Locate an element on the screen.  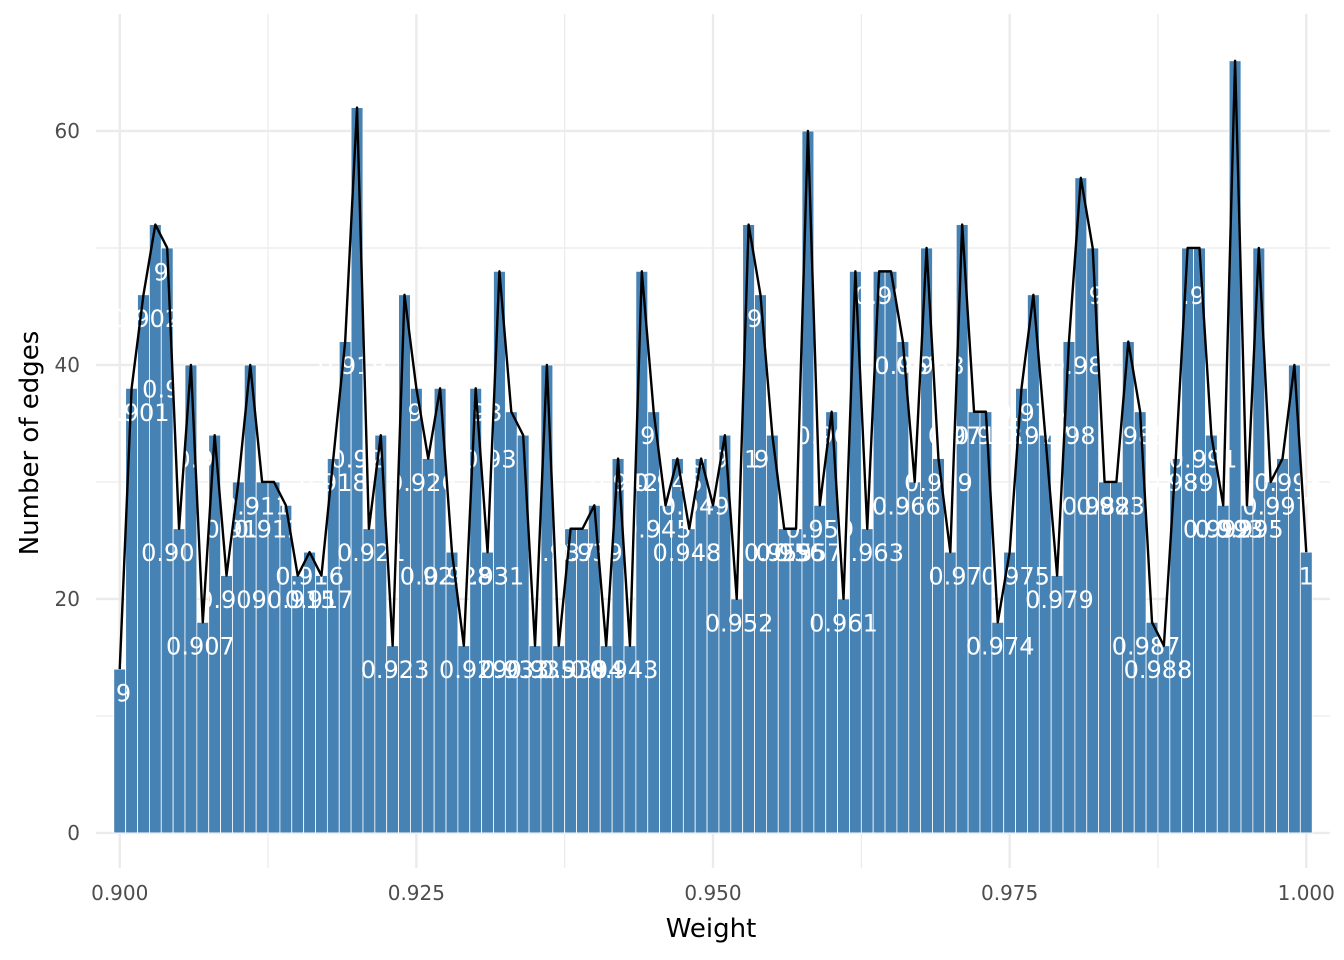
bar-label: 0.915 is located at coordinates (301, 600).